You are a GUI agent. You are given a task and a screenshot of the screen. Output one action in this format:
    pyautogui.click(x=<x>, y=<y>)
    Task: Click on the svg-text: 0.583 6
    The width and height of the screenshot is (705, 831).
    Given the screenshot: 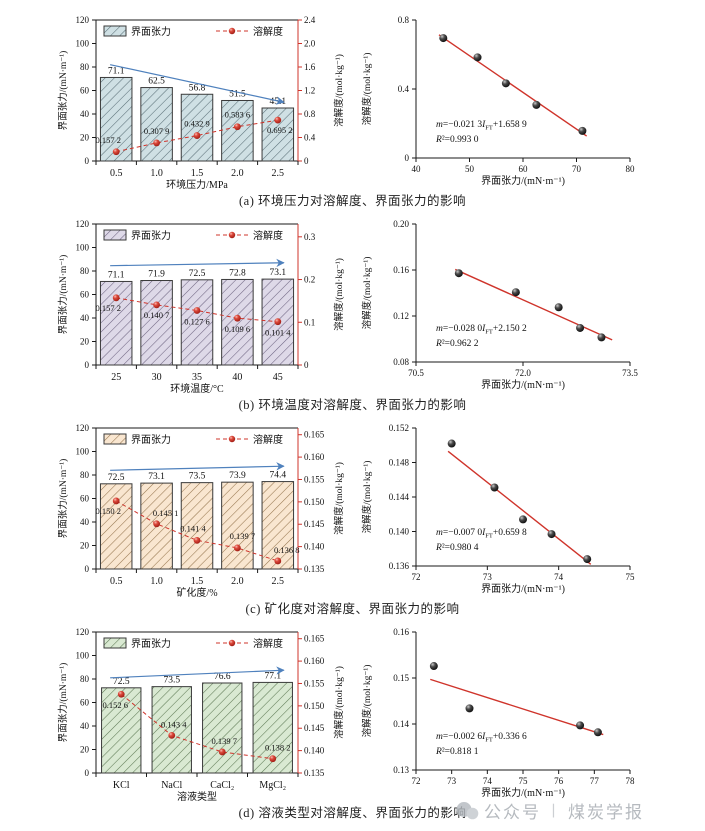 What is the action you would take?
    pyautogui.click(x=238, y=115)
    